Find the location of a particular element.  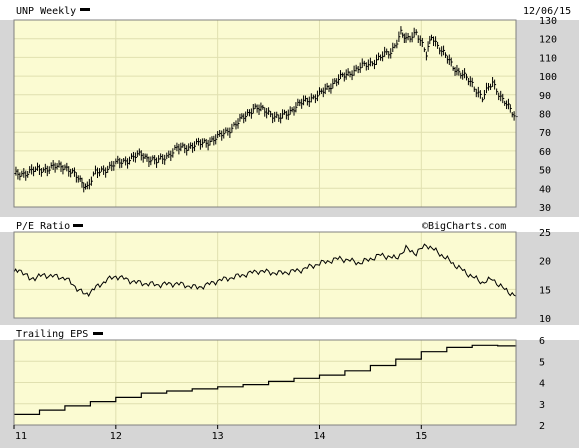

y-tick-label: 2 is located at coordinates (542, 426).